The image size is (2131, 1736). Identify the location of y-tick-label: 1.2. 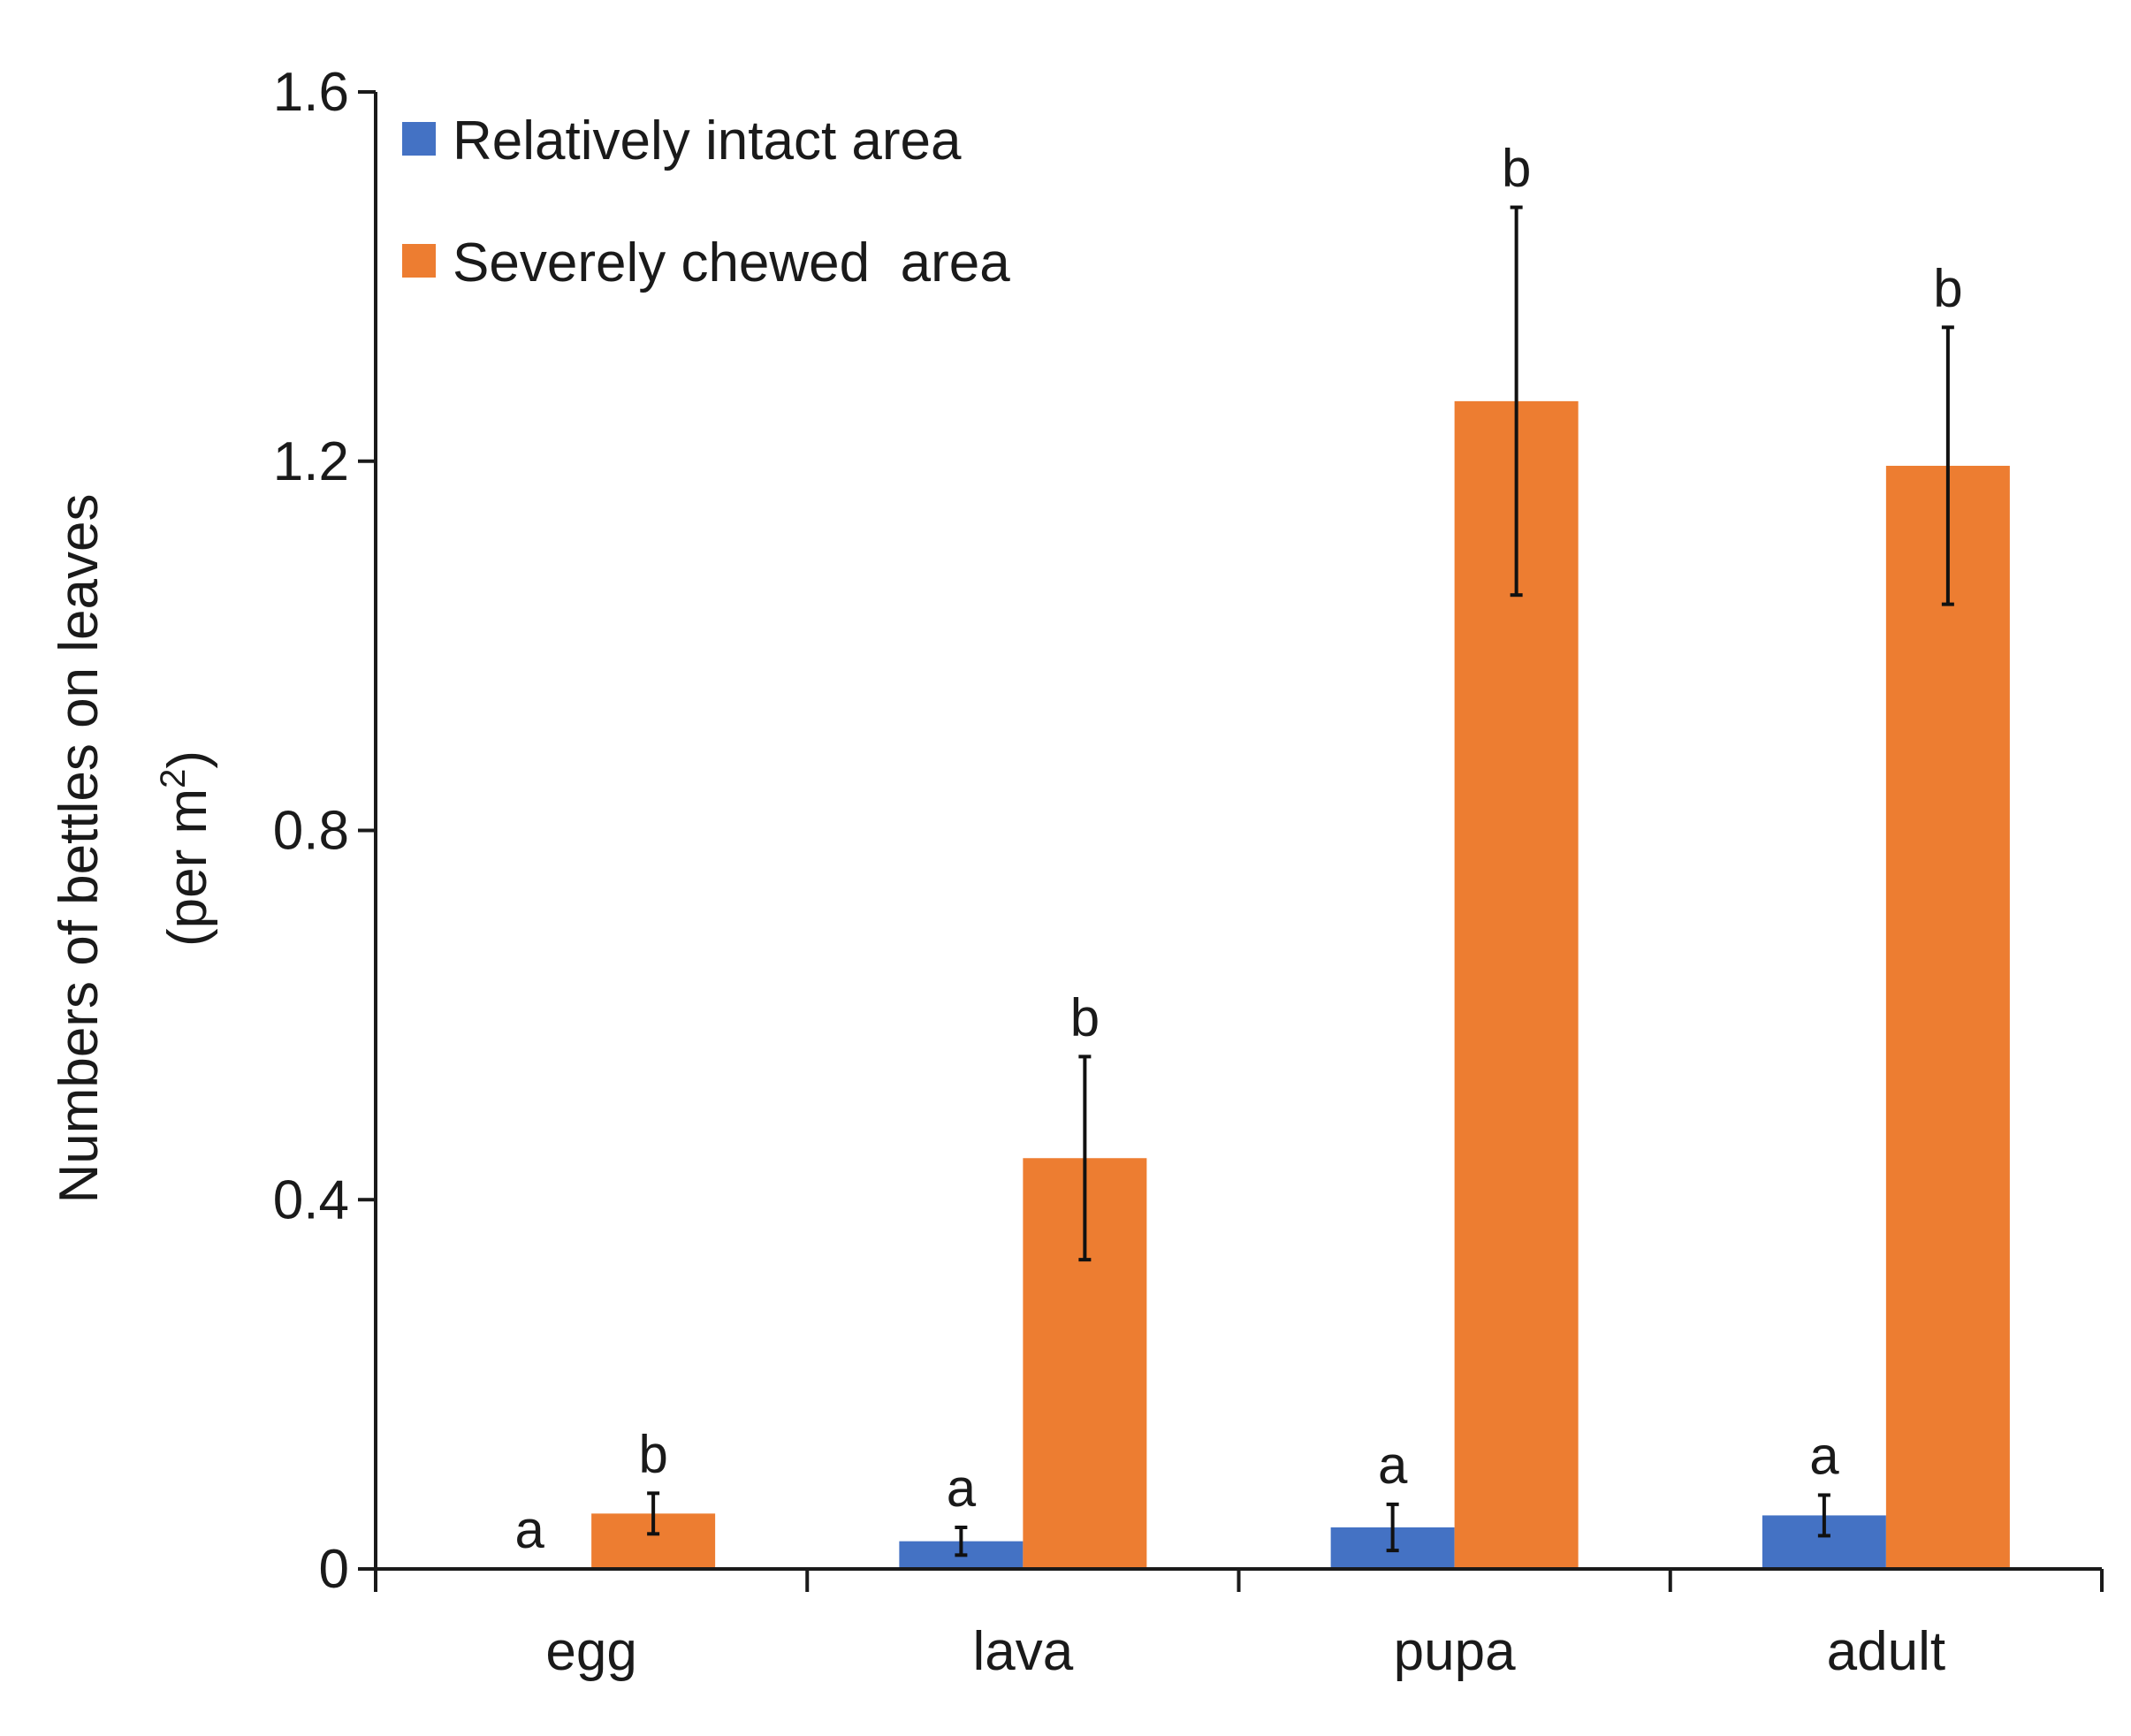
(311, 462).